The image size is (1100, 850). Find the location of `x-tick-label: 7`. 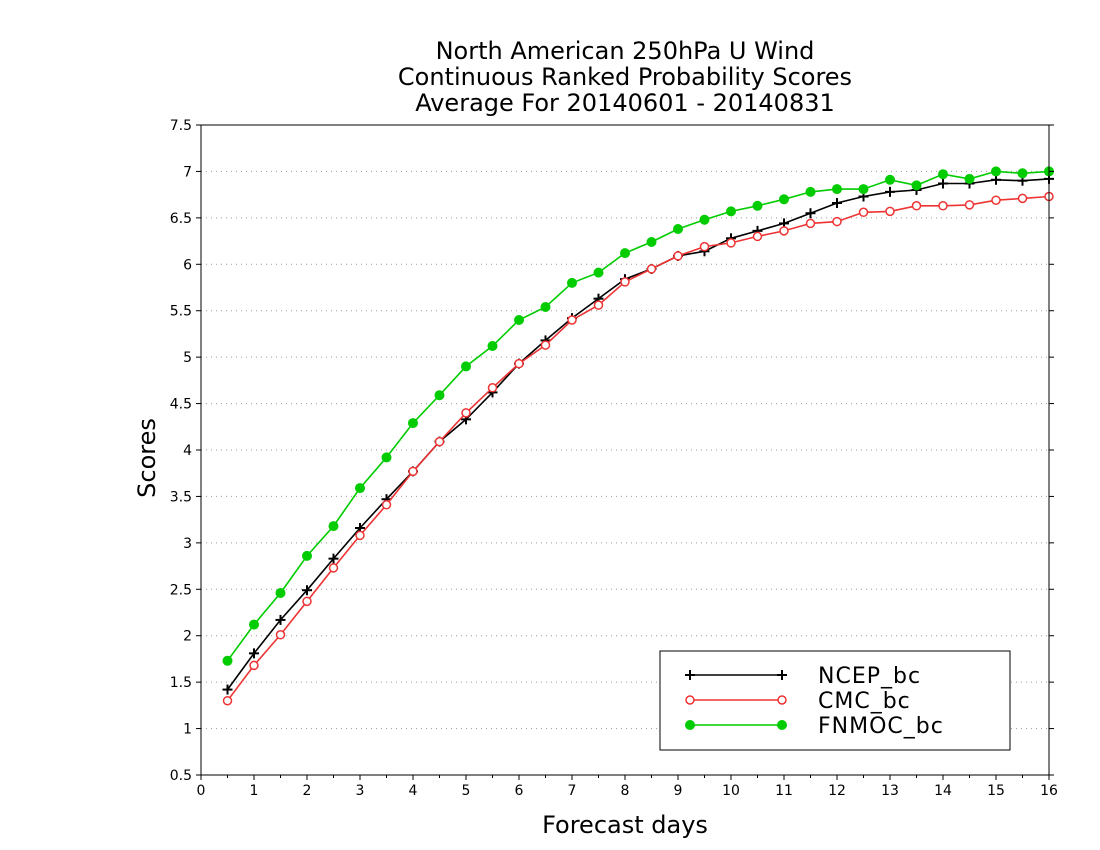

x-tick-label: 7 is located at coordinates (572, 791).